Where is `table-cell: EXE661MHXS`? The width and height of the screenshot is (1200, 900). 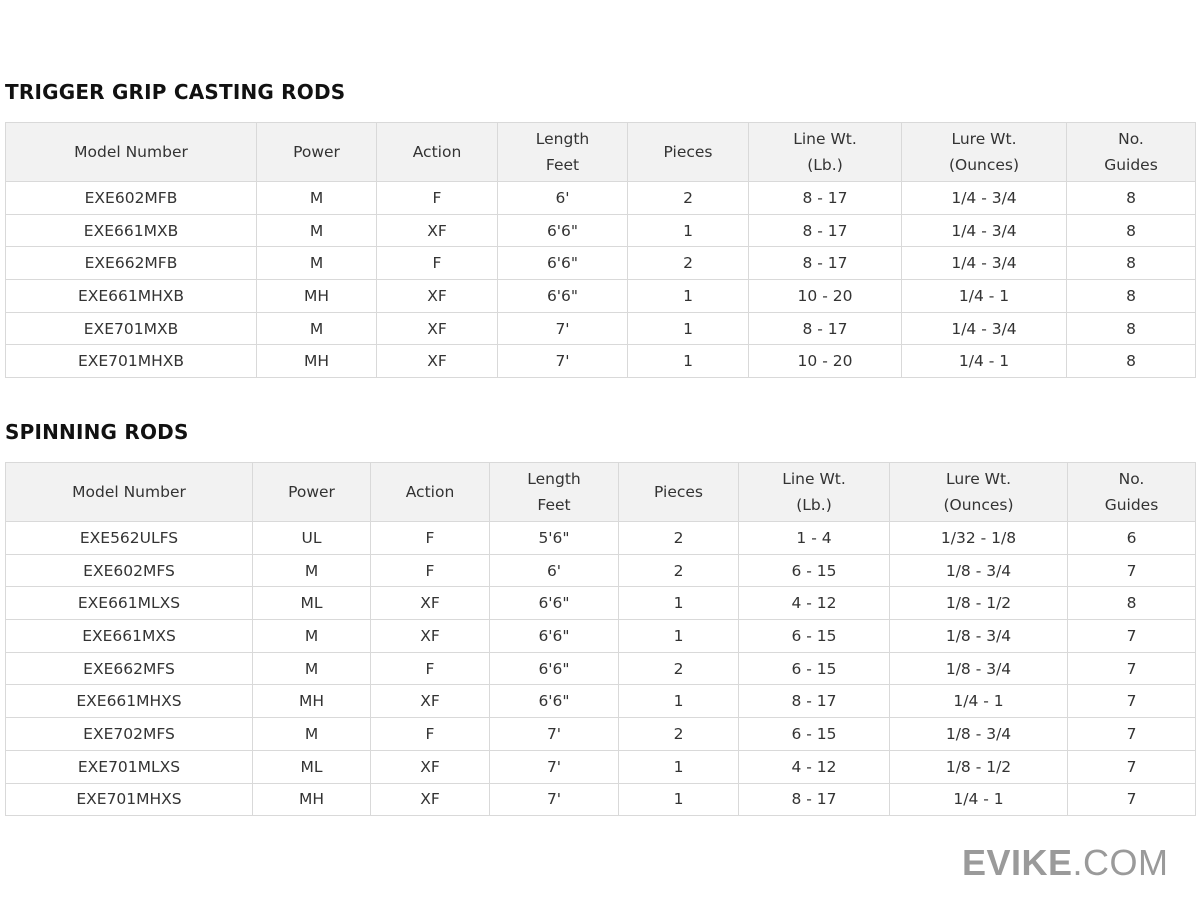 table-cell: EXE661MHXS is located at coordinates (129, 701).